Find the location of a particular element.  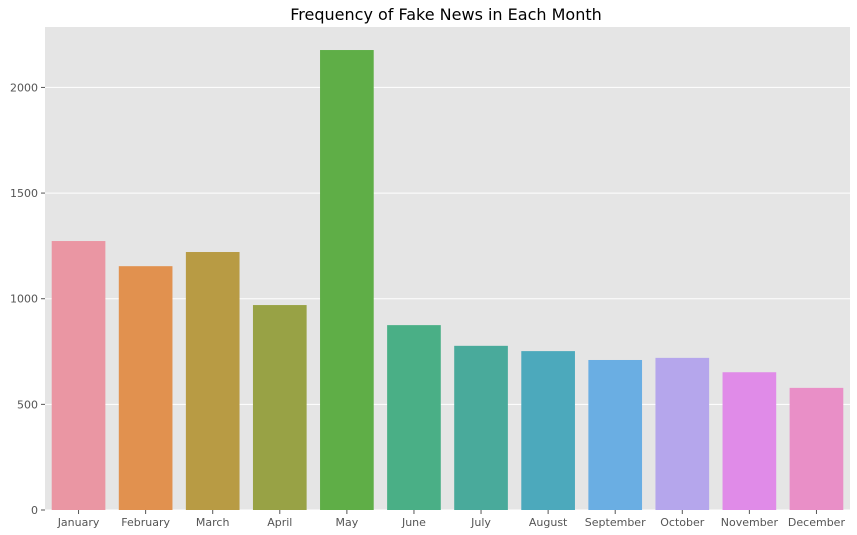

x-tick-label: March is located at coordinates (213, 522).